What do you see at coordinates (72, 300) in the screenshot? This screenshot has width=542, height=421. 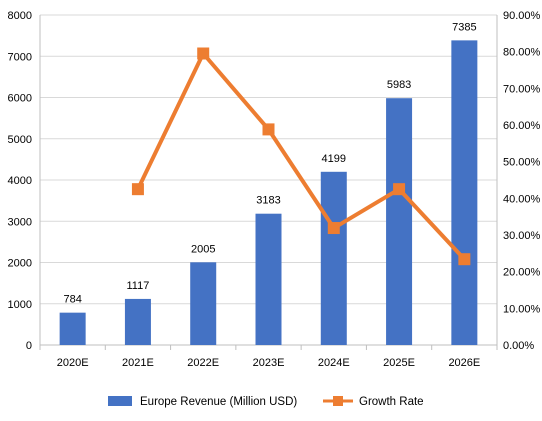 I see `data-label: 784` at bounding box center [72, 300].